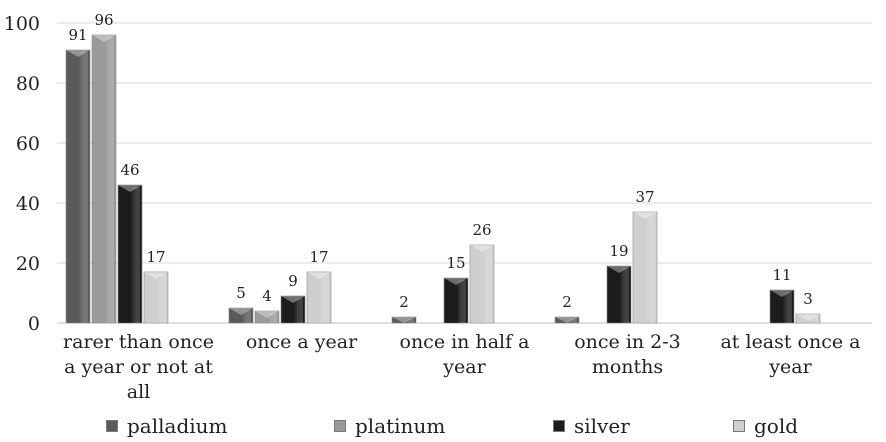 The height and width of the screenshot is (442, 886). Describe the element at coordinates (138, 342) in the screenshot. I see `category-label: rarer than once` at that location.